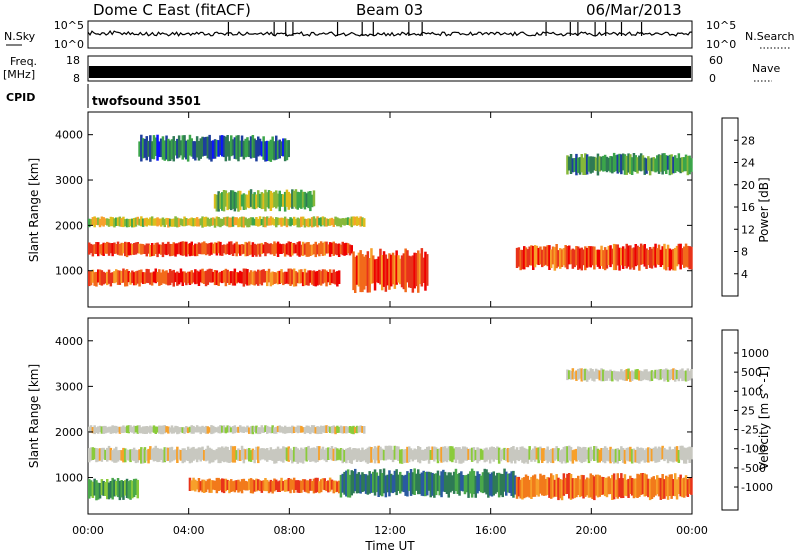 Image resolution: width=800 pixels, height=554 pixels. What do you see at coordinates (716, 60) in the screenshot?
I see `nave-tick-top: 60` at bounding box center [716, 60].